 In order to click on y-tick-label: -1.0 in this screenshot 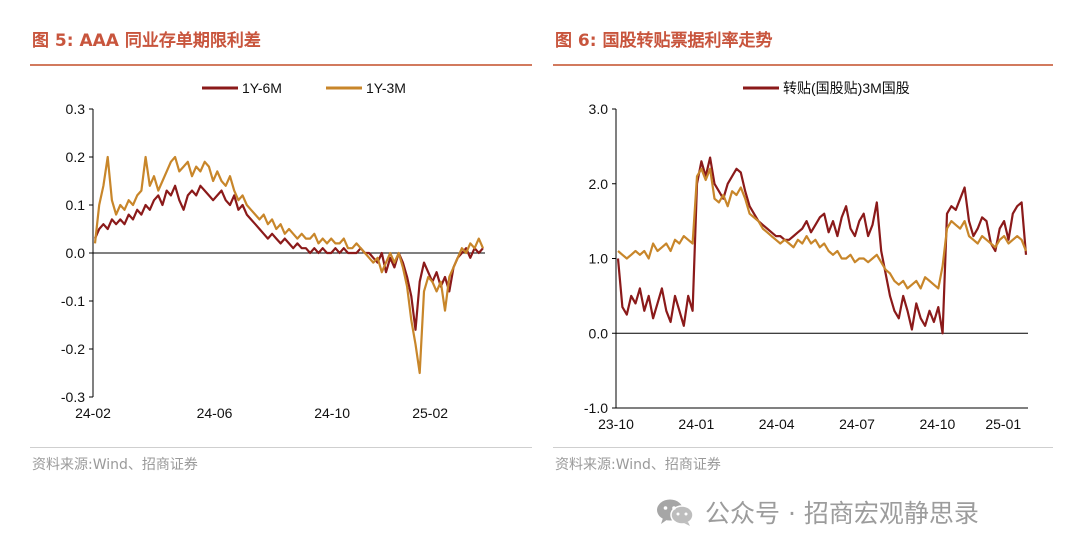, I will do `click(596, 408)`.